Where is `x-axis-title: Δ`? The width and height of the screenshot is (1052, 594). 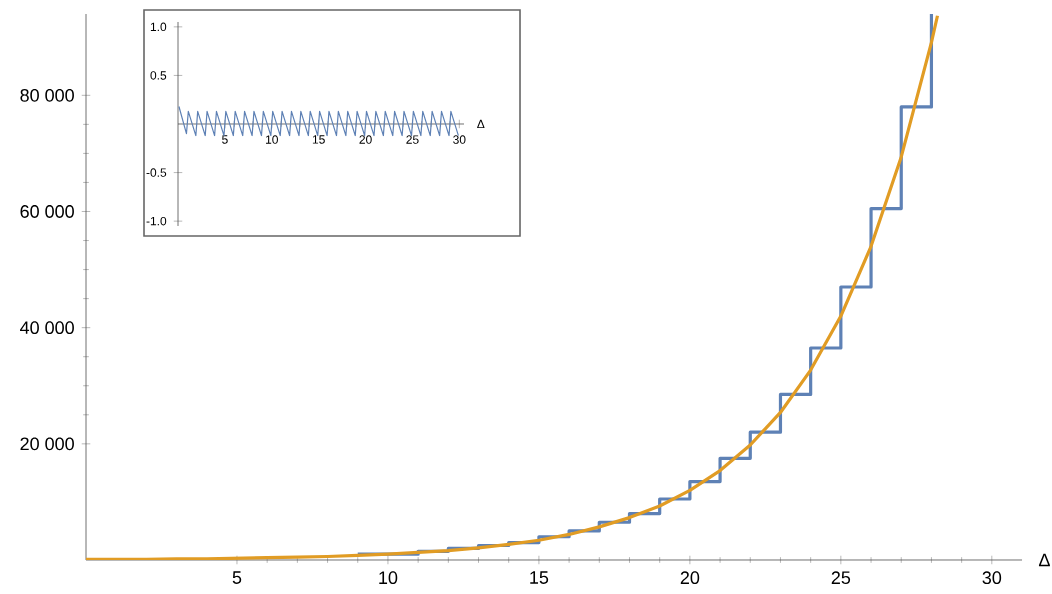
x-axis-title: Δ is located at coordinates (1044, 560).